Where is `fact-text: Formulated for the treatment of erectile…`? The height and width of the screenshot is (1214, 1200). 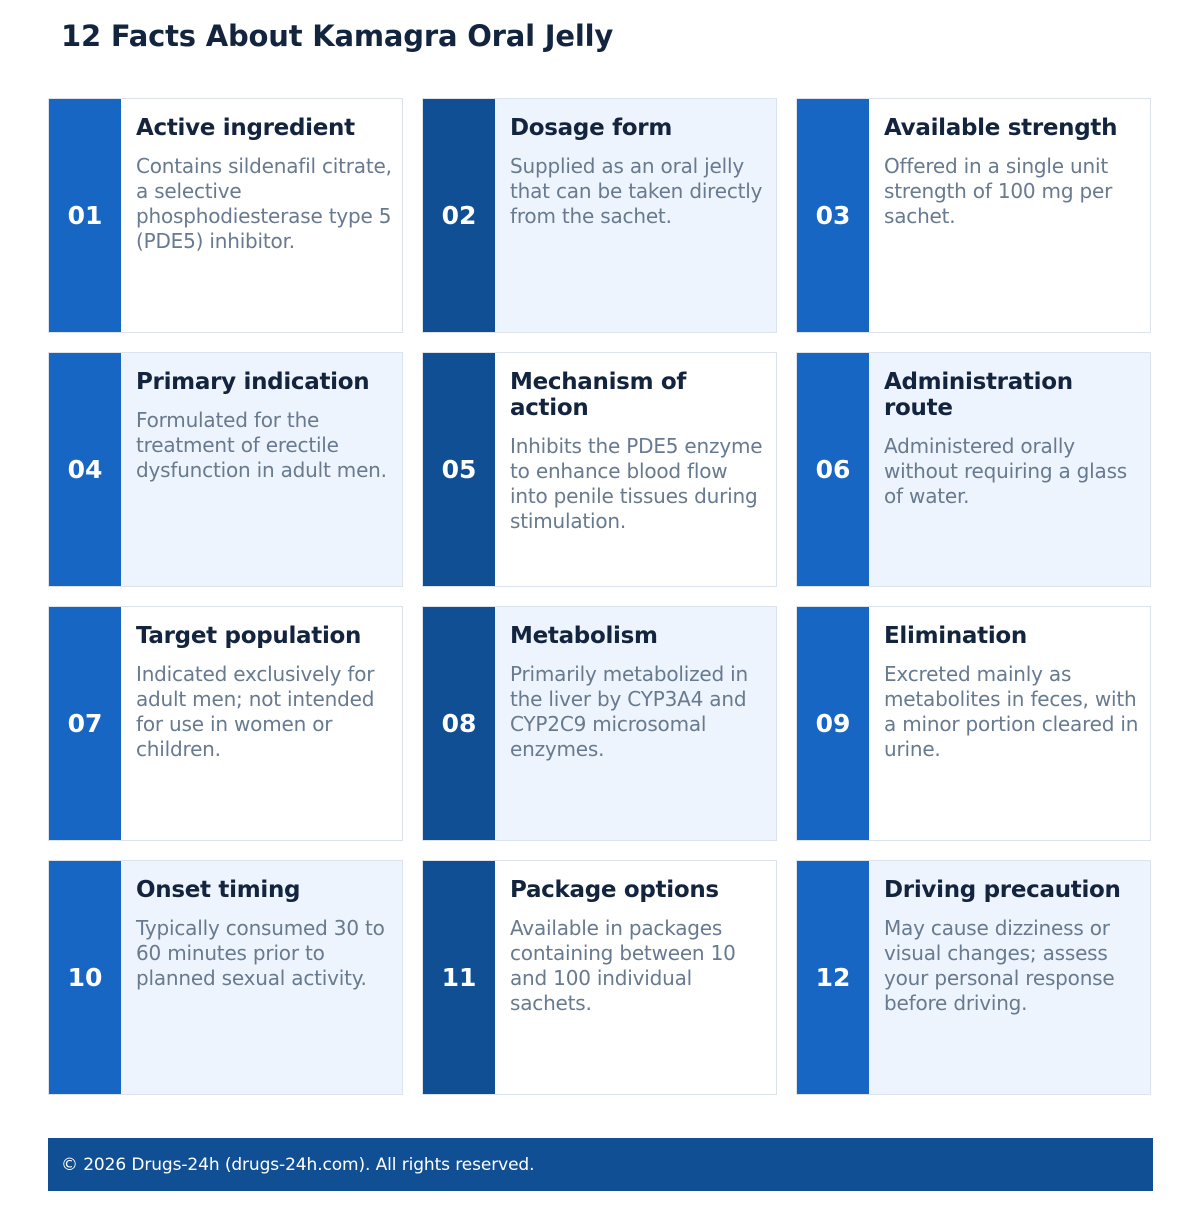 fact-text: Formulated for the treatment of erectile… is located at coordinates (261, 445).